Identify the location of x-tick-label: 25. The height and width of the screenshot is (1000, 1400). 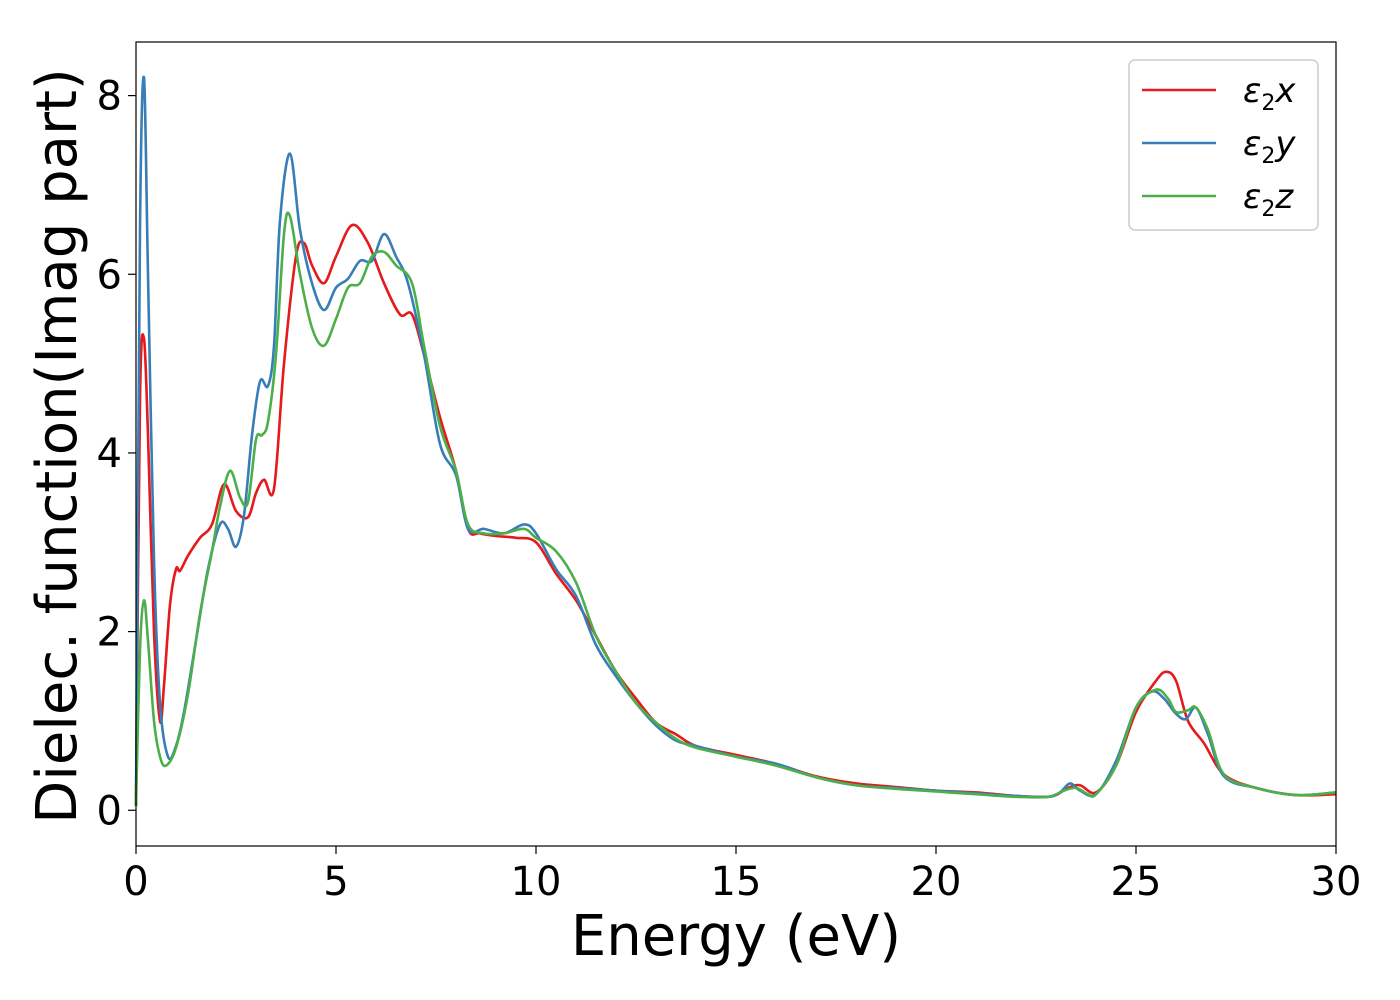
(1136, 882).